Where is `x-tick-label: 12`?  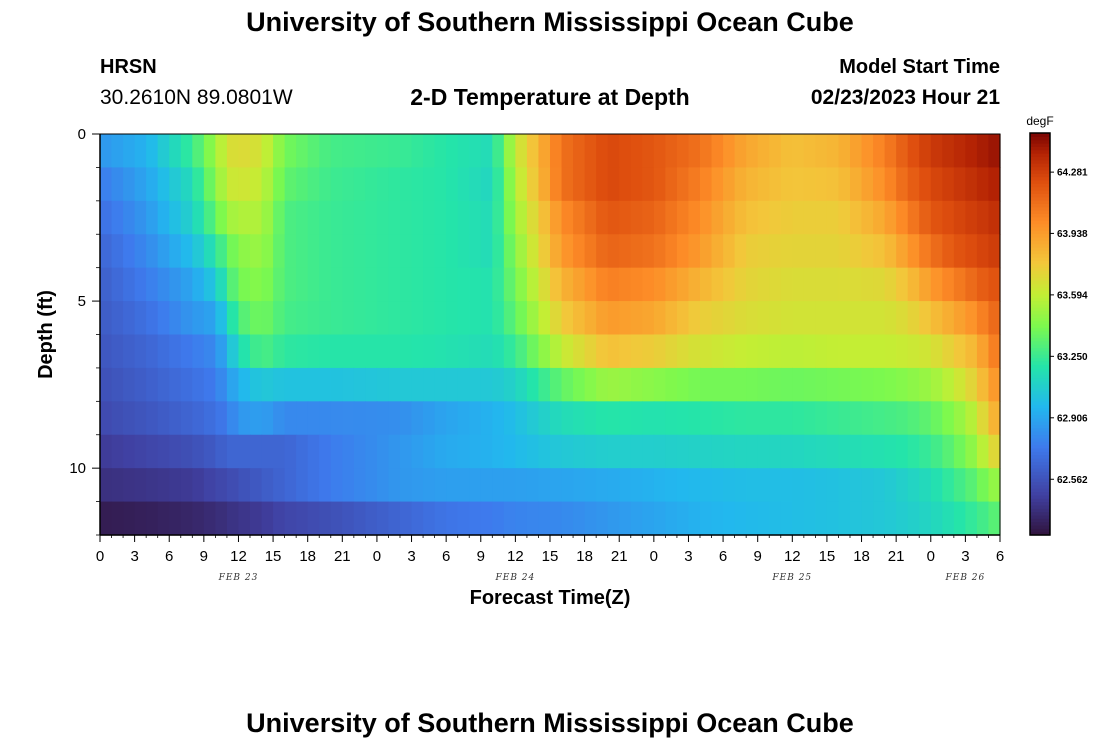 x-tick-label: 12 is located at coordinates (515, 556).